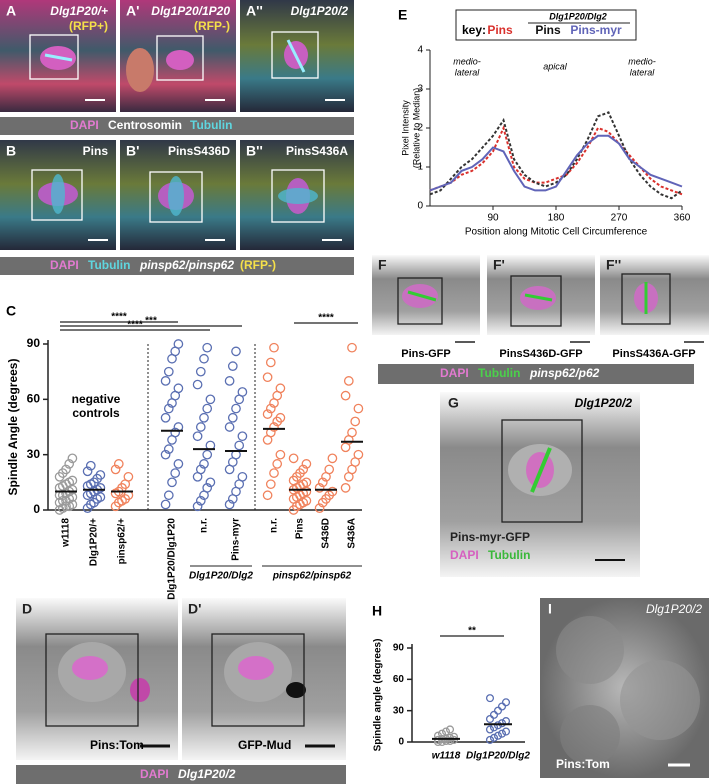 Image resolution: width=709 pixels, height=784 pixels. Describe the element at coordinates (619, 218) in the screenshot. I see `x-tick-label: 270` at that location.